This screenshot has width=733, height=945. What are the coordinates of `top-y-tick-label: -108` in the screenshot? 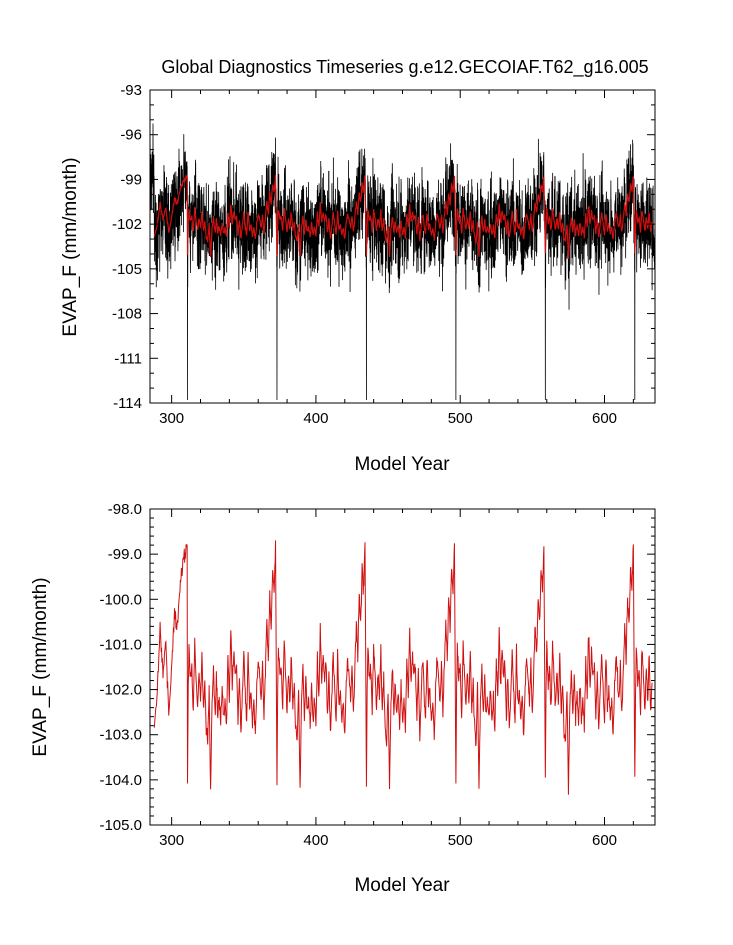 It's located at (127, 314).